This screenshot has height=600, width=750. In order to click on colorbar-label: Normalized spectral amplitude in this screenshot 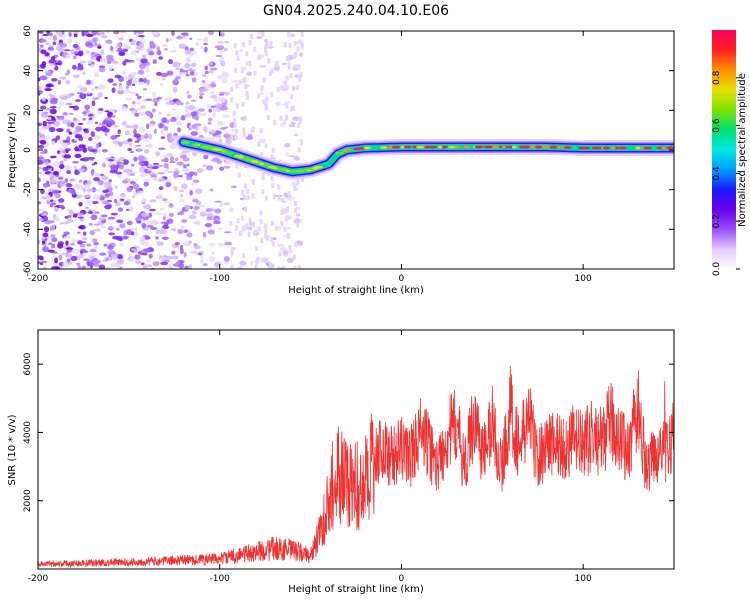, I will do `click(742, 150)`.